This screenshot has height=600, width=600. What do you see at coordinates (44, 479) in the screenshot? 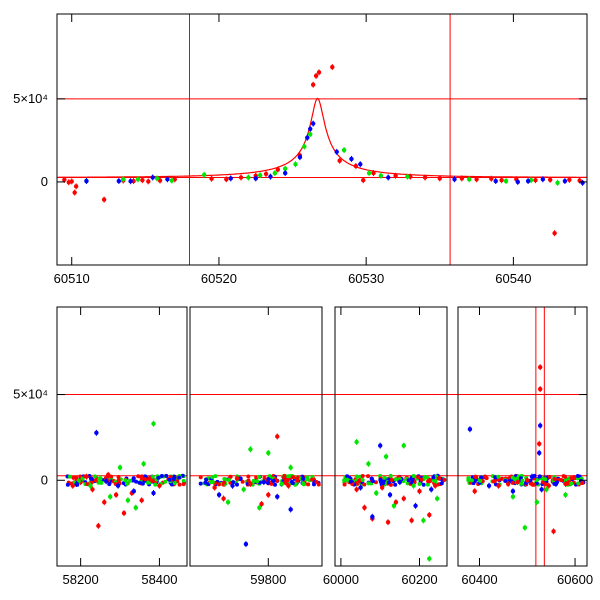
I see `bottom-ytick-label-0: 0` at bounding box center [44, 479].